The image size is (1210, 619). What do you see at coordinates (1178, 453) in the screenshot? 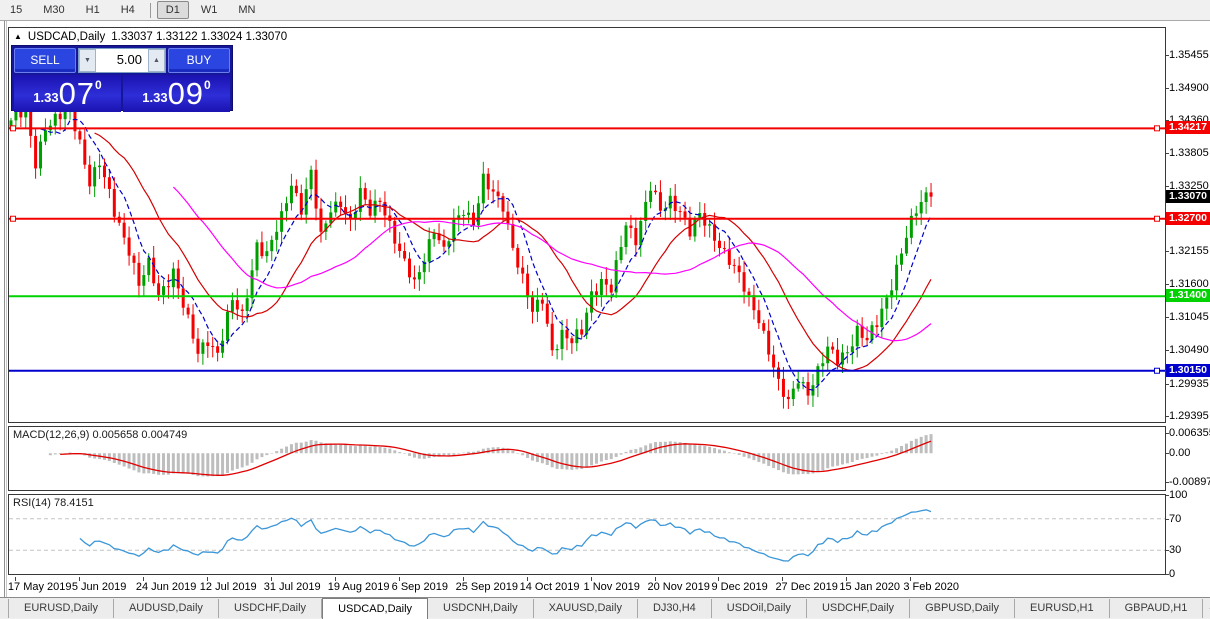
I see `macd-tick-label: 0.00` at bounding box center [1178, 453].